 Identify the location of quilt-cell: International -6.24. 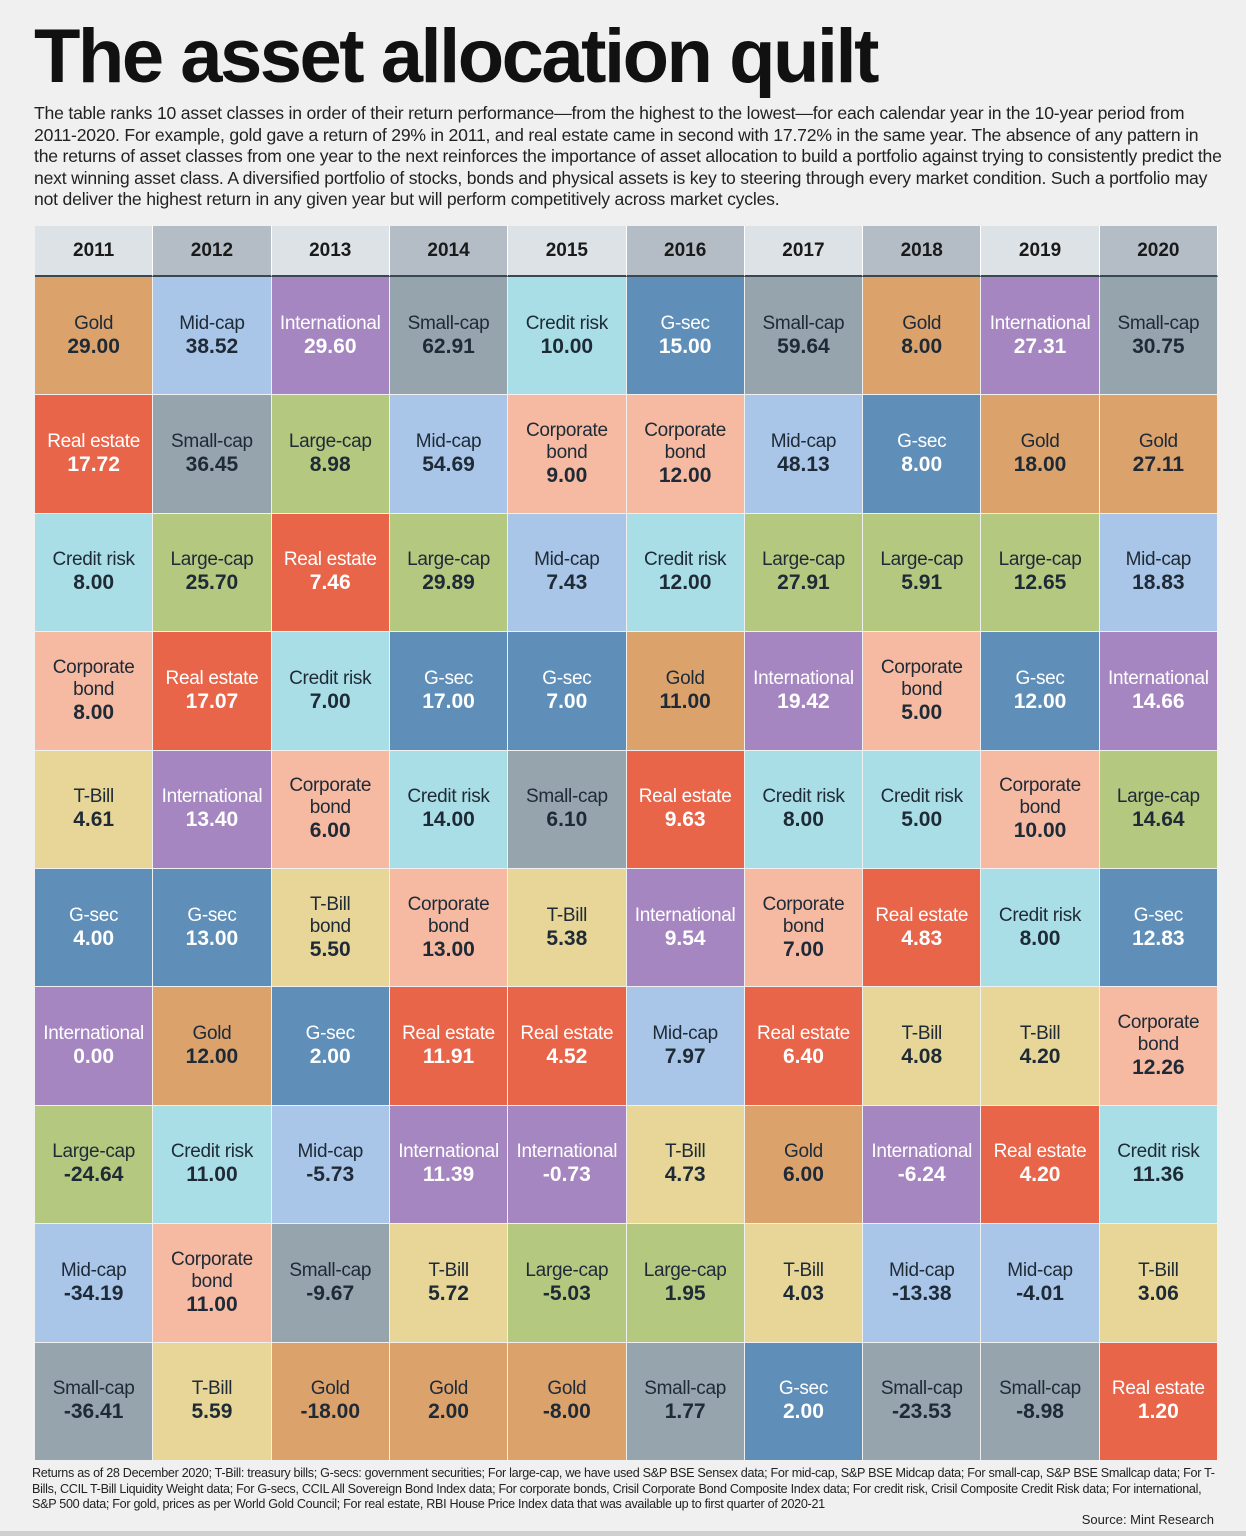
(922, 1165).